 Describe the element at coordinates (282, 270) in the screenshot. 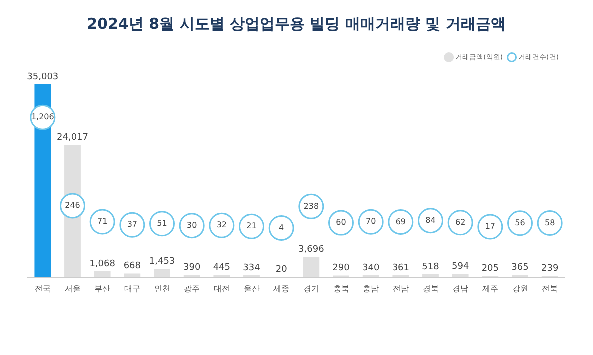

I see `data-label: 20` at that location.